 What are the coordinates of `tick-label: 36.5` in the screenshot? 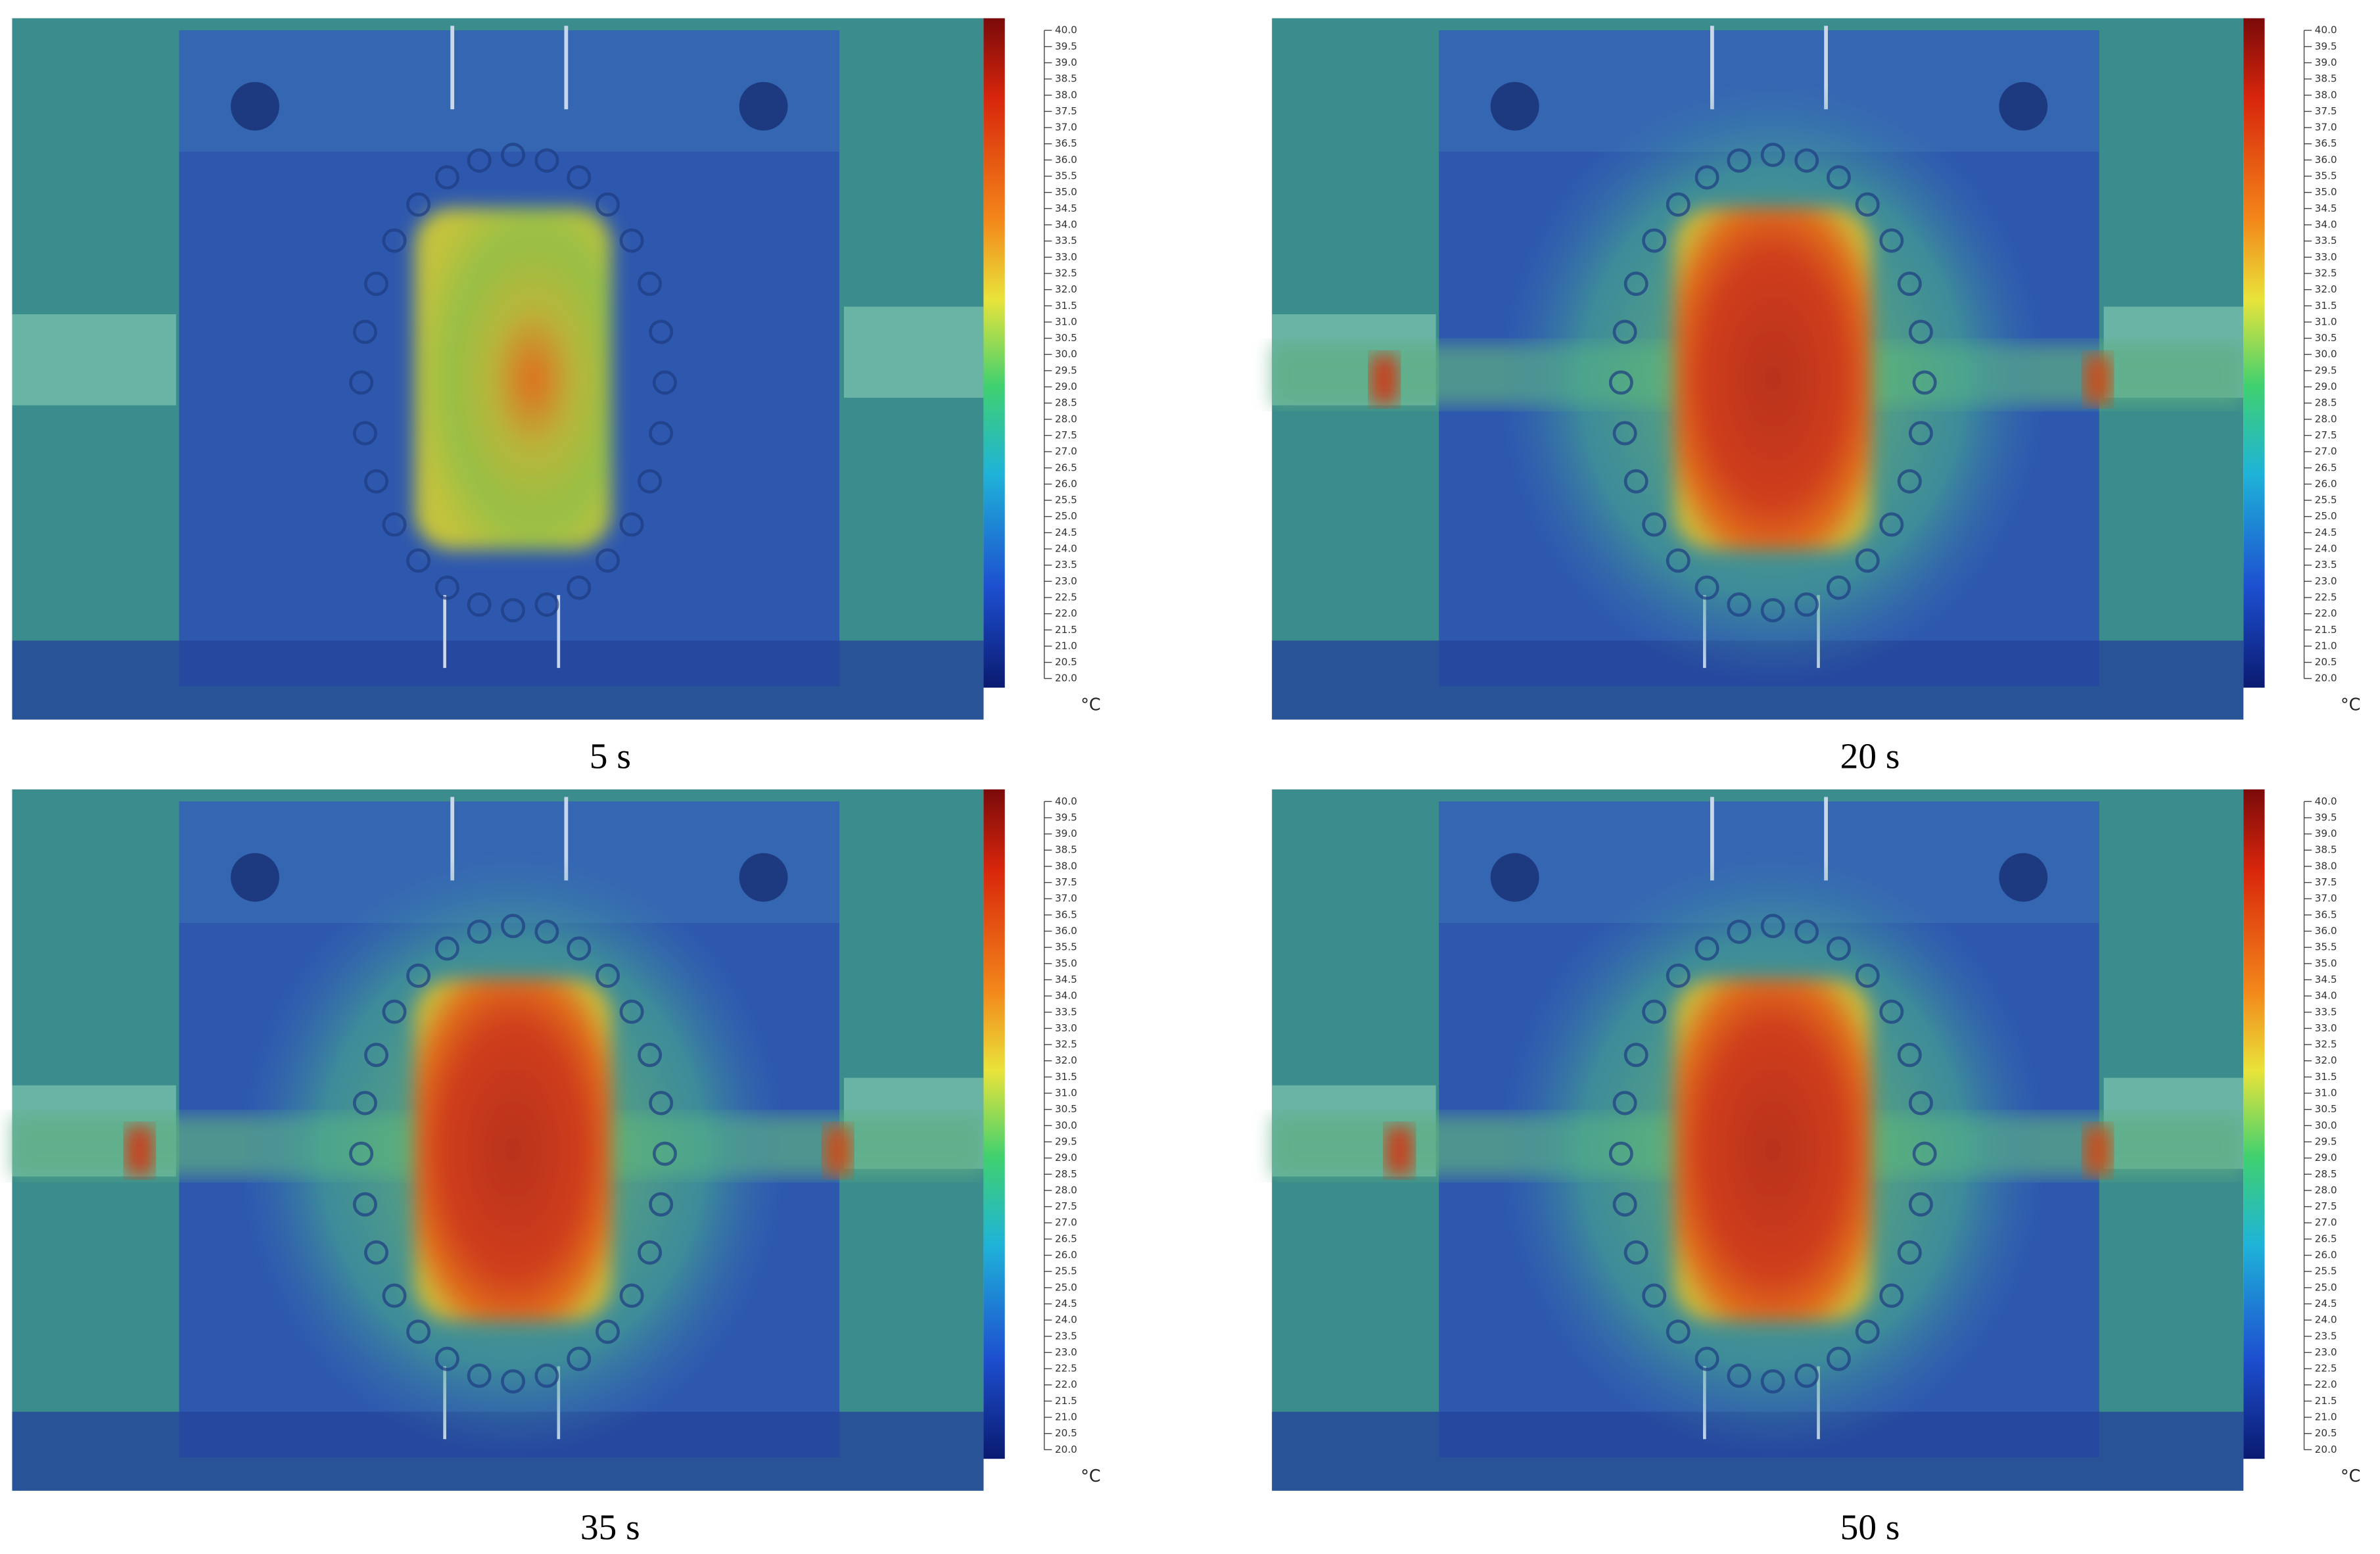 It's located at (2326, 143).